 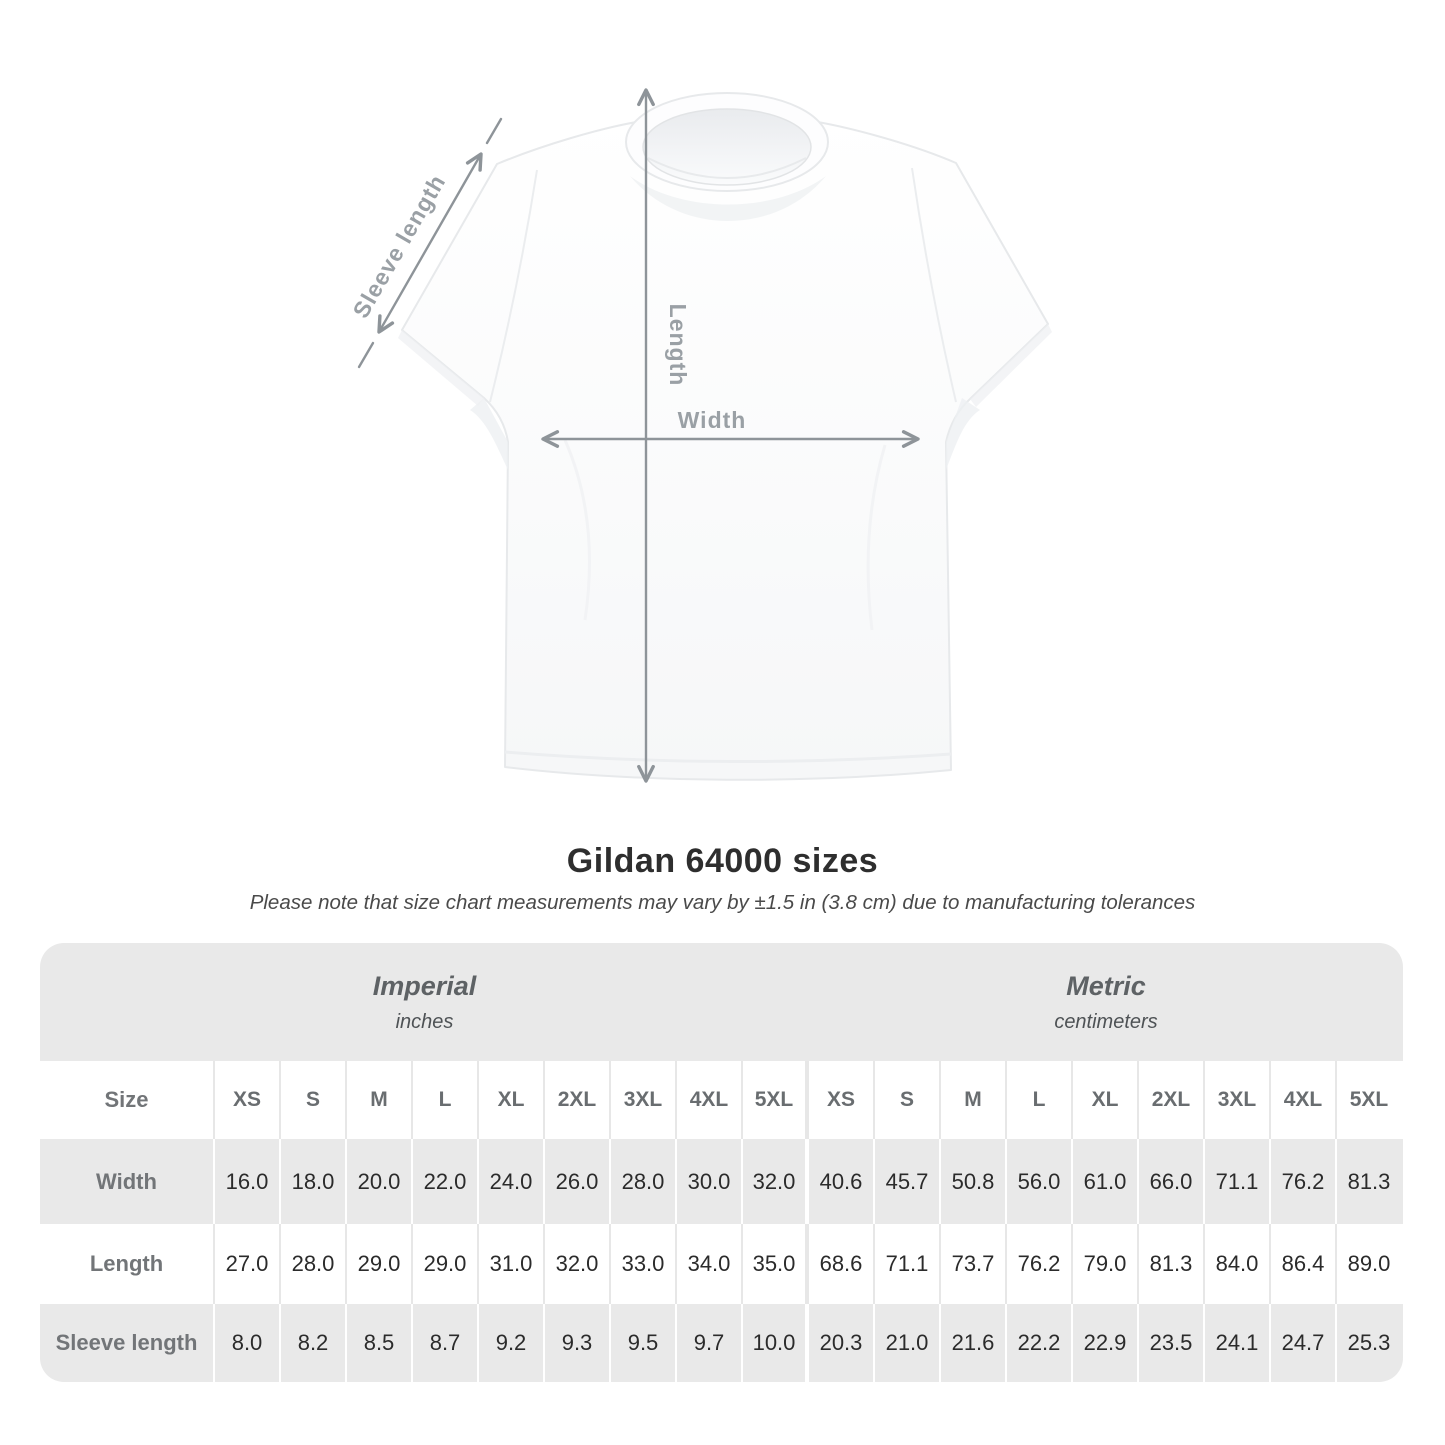 What do you see at coordinates (248, 1264) in the screenshot?
I see `value-cell: 27.0` at bounding box center [248, 1264].